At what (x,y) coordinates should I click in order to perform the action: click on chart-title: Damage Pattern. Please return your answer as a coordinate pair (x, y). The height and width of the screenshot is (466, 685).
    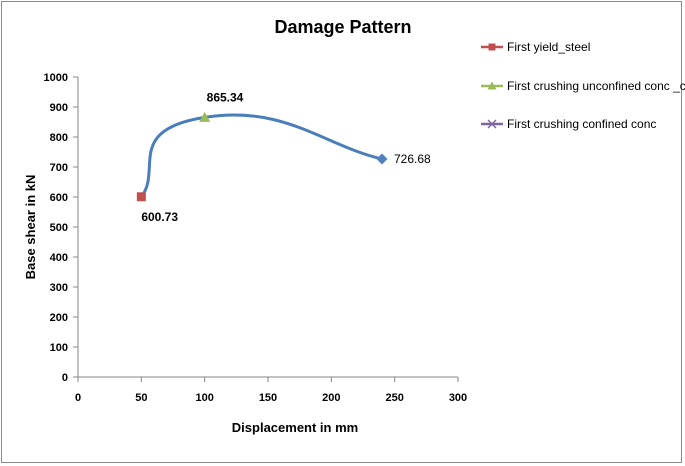
    Looking at the image, I should click on (342, 27).